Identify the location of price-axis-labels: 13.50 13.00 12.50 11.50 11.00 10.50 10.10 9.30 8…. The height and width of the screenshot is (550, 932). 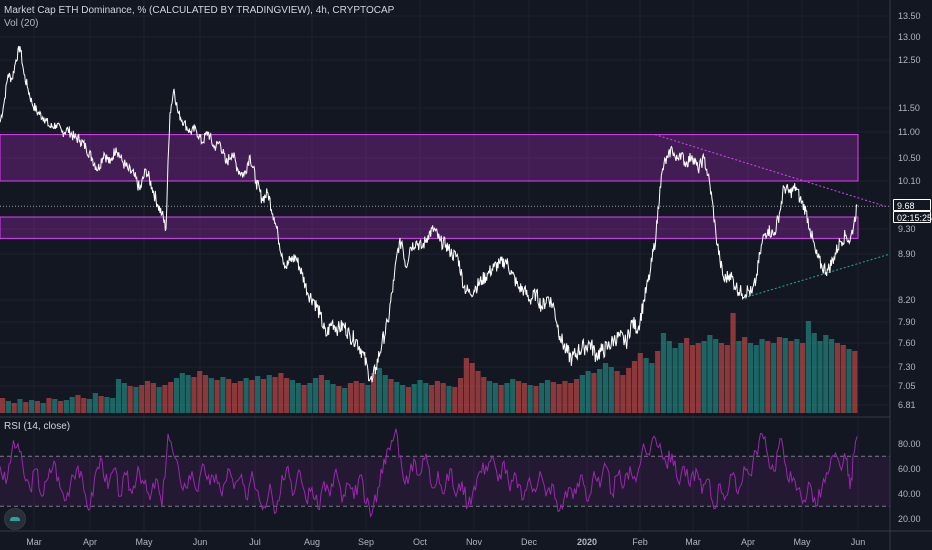
(909, 210).